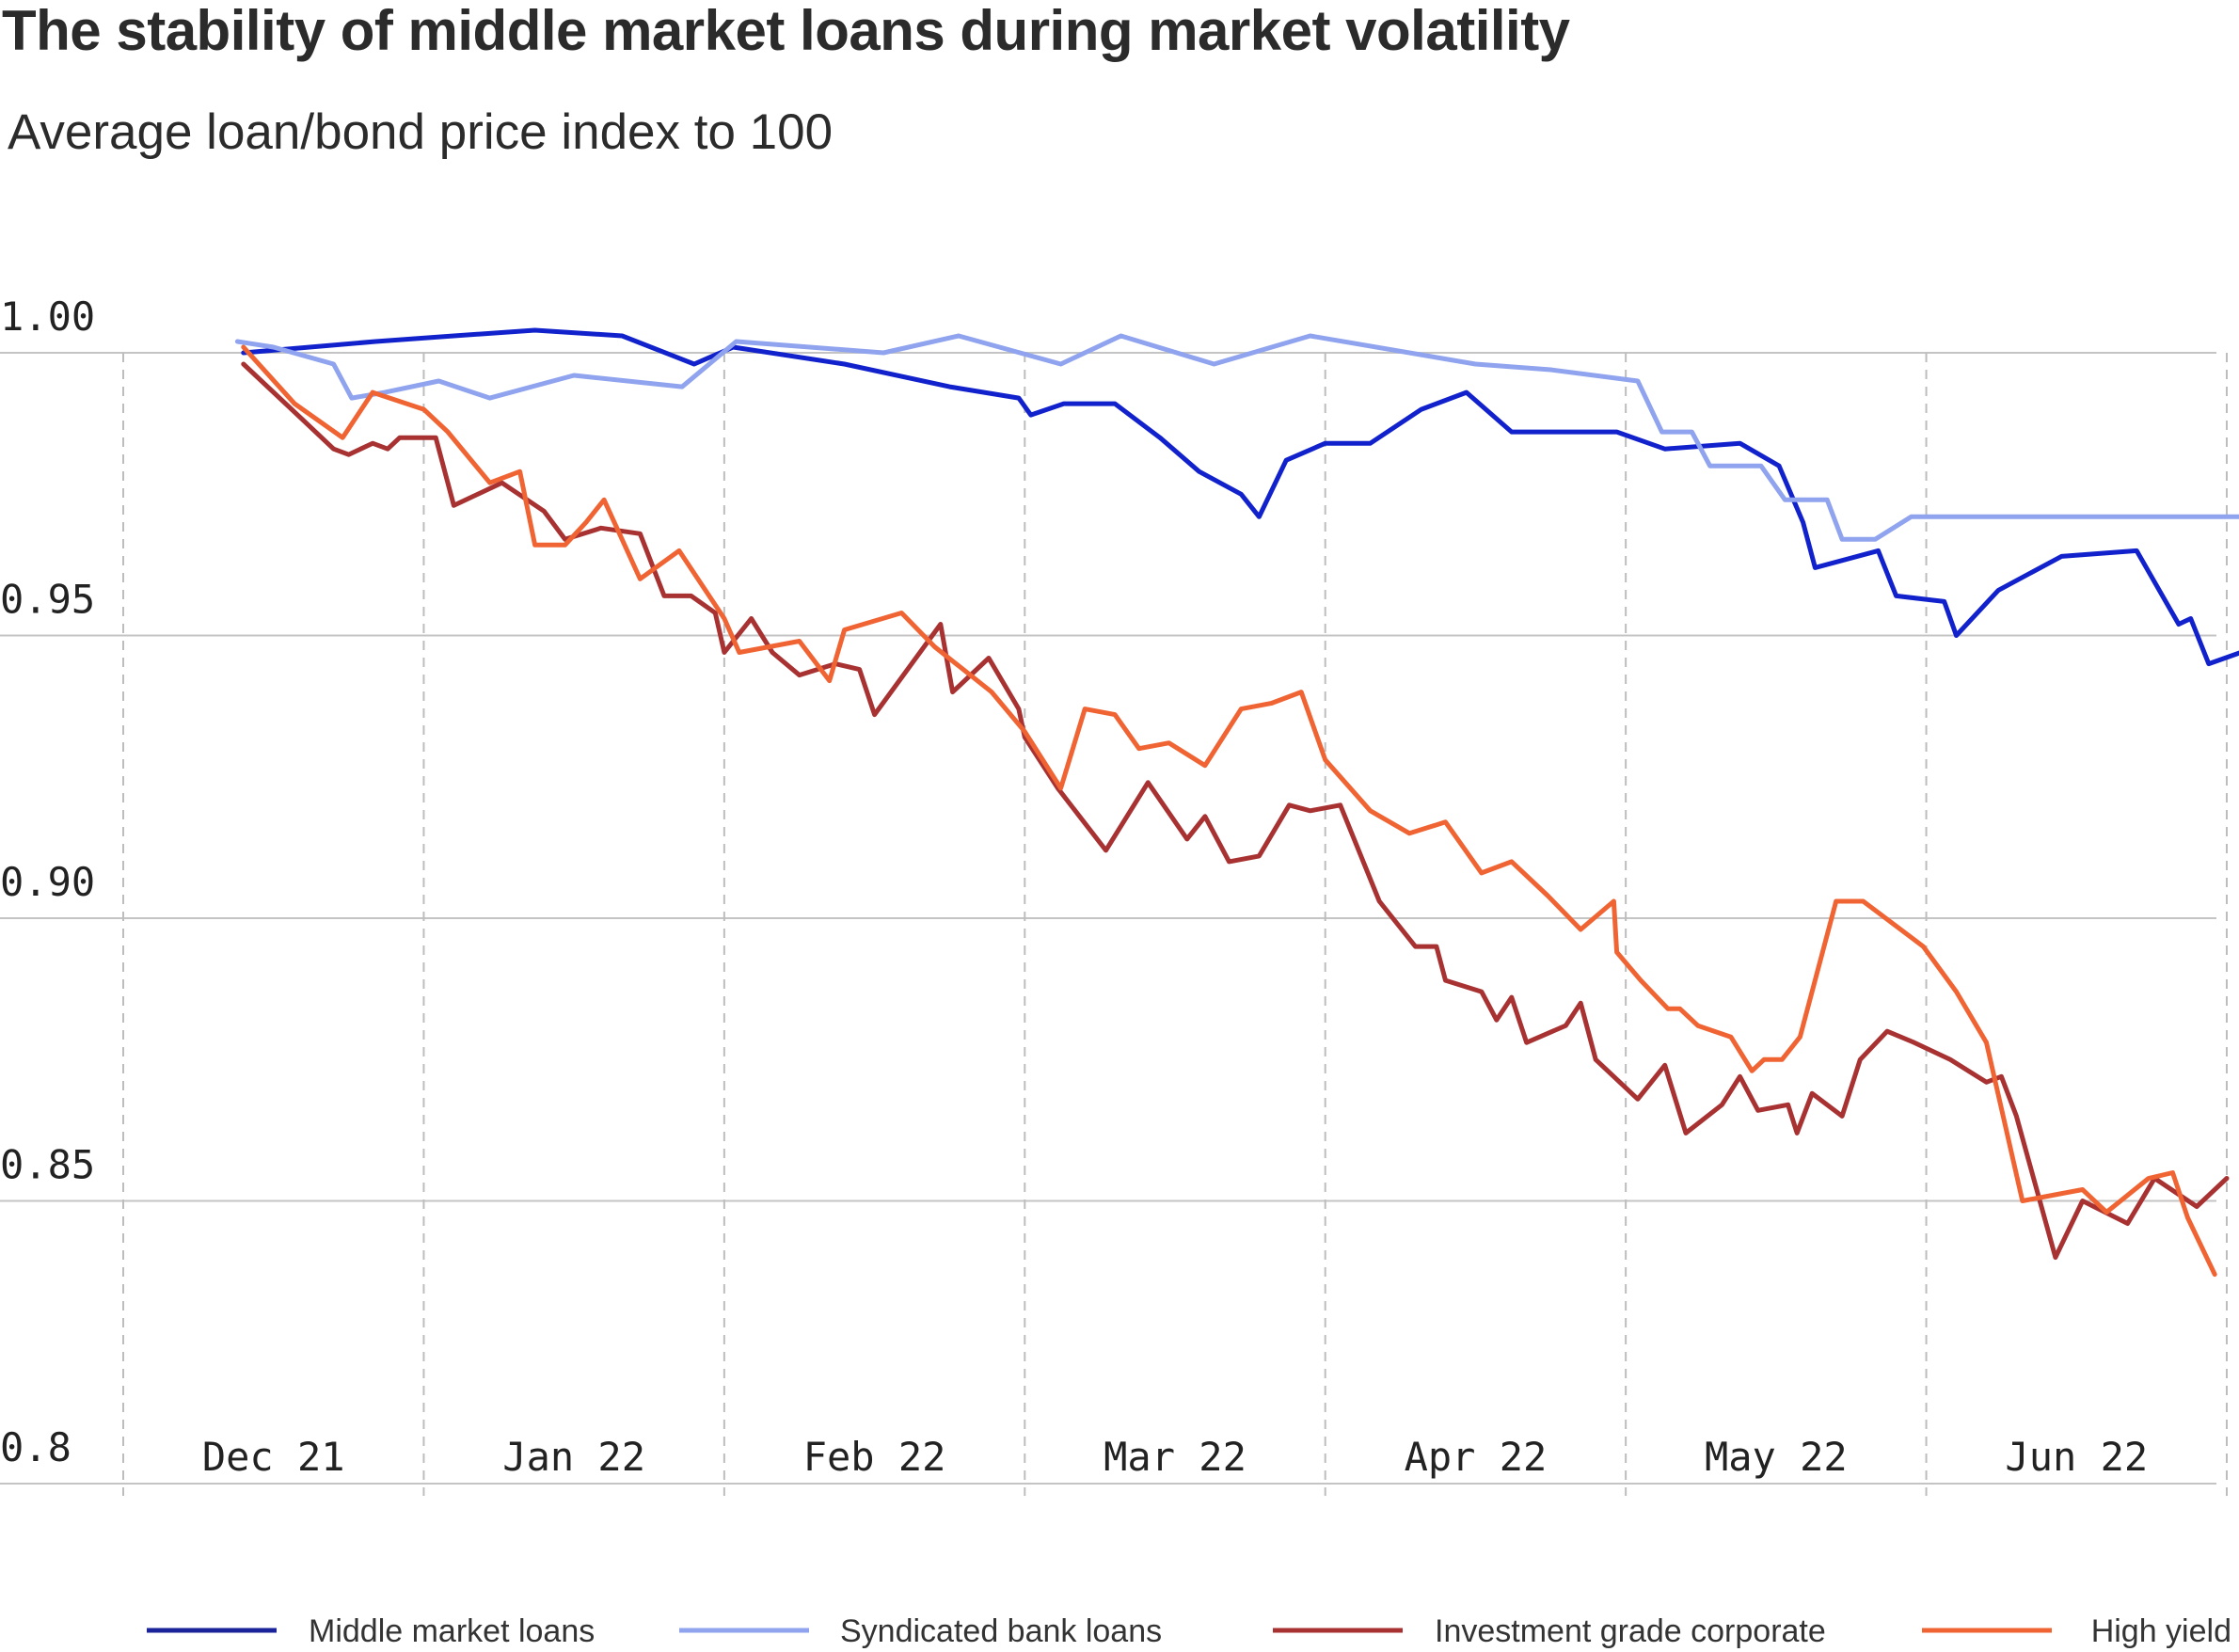 The image size is (2239, 1652). What do you see at coordinates (47, 317) in the screenshot?
I see `y-tick-label: 1.00` at bounding box center [47, 317].